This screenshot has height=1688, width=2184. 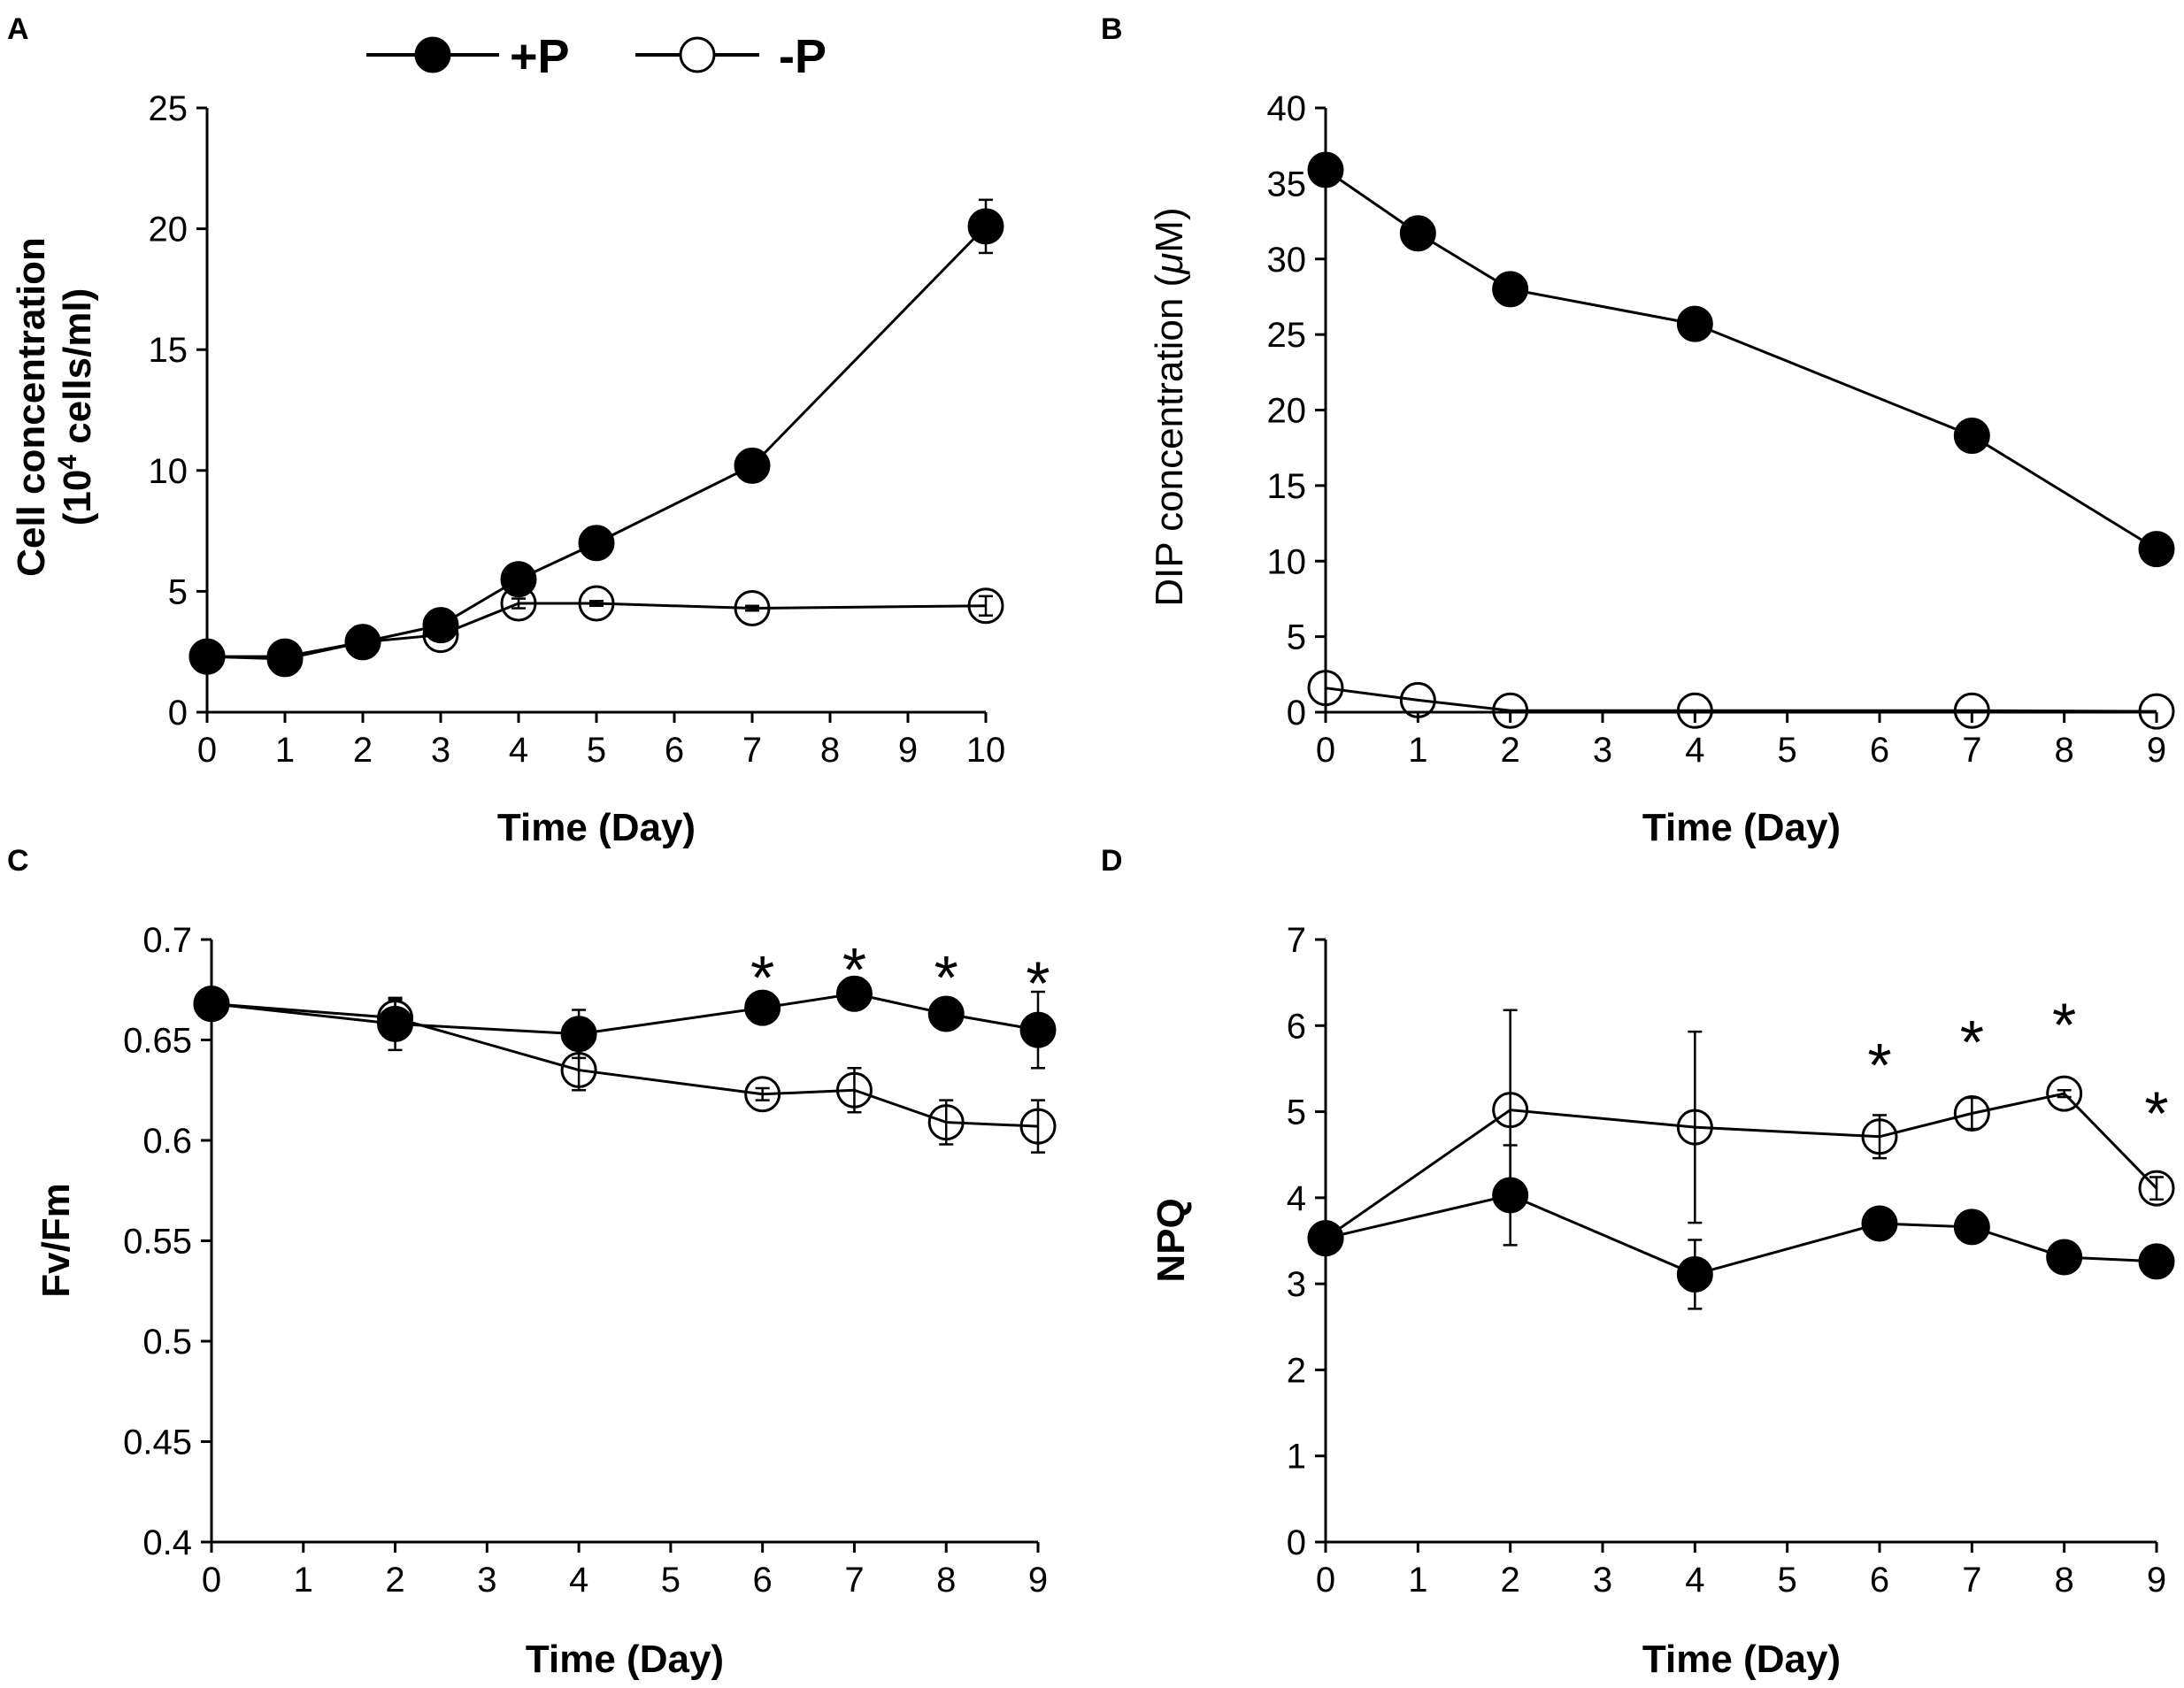 I want to click on panel-label-b: B, so click(x=1112, y=29).